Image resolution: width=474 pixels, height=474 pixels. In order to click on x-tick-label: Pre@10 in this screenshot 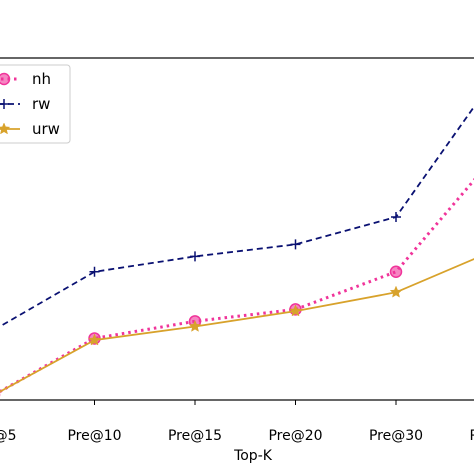, I will do `click(94, 436)`.